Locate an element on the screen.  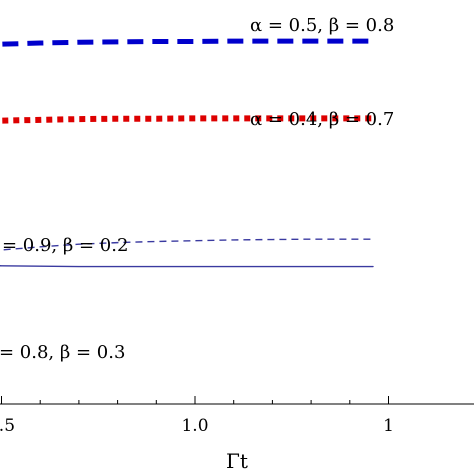
annotation-series-d: = 0.8, β = 0.3 is located at coordinates (62, 352).